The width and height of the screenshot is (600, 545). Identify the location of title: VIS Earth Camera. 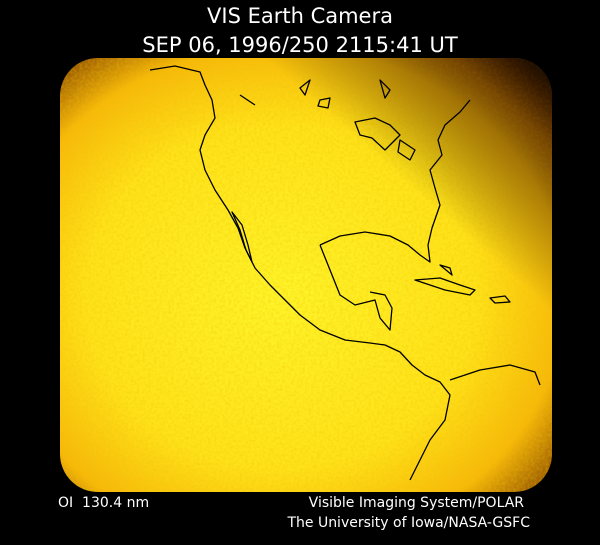
(300, 16).